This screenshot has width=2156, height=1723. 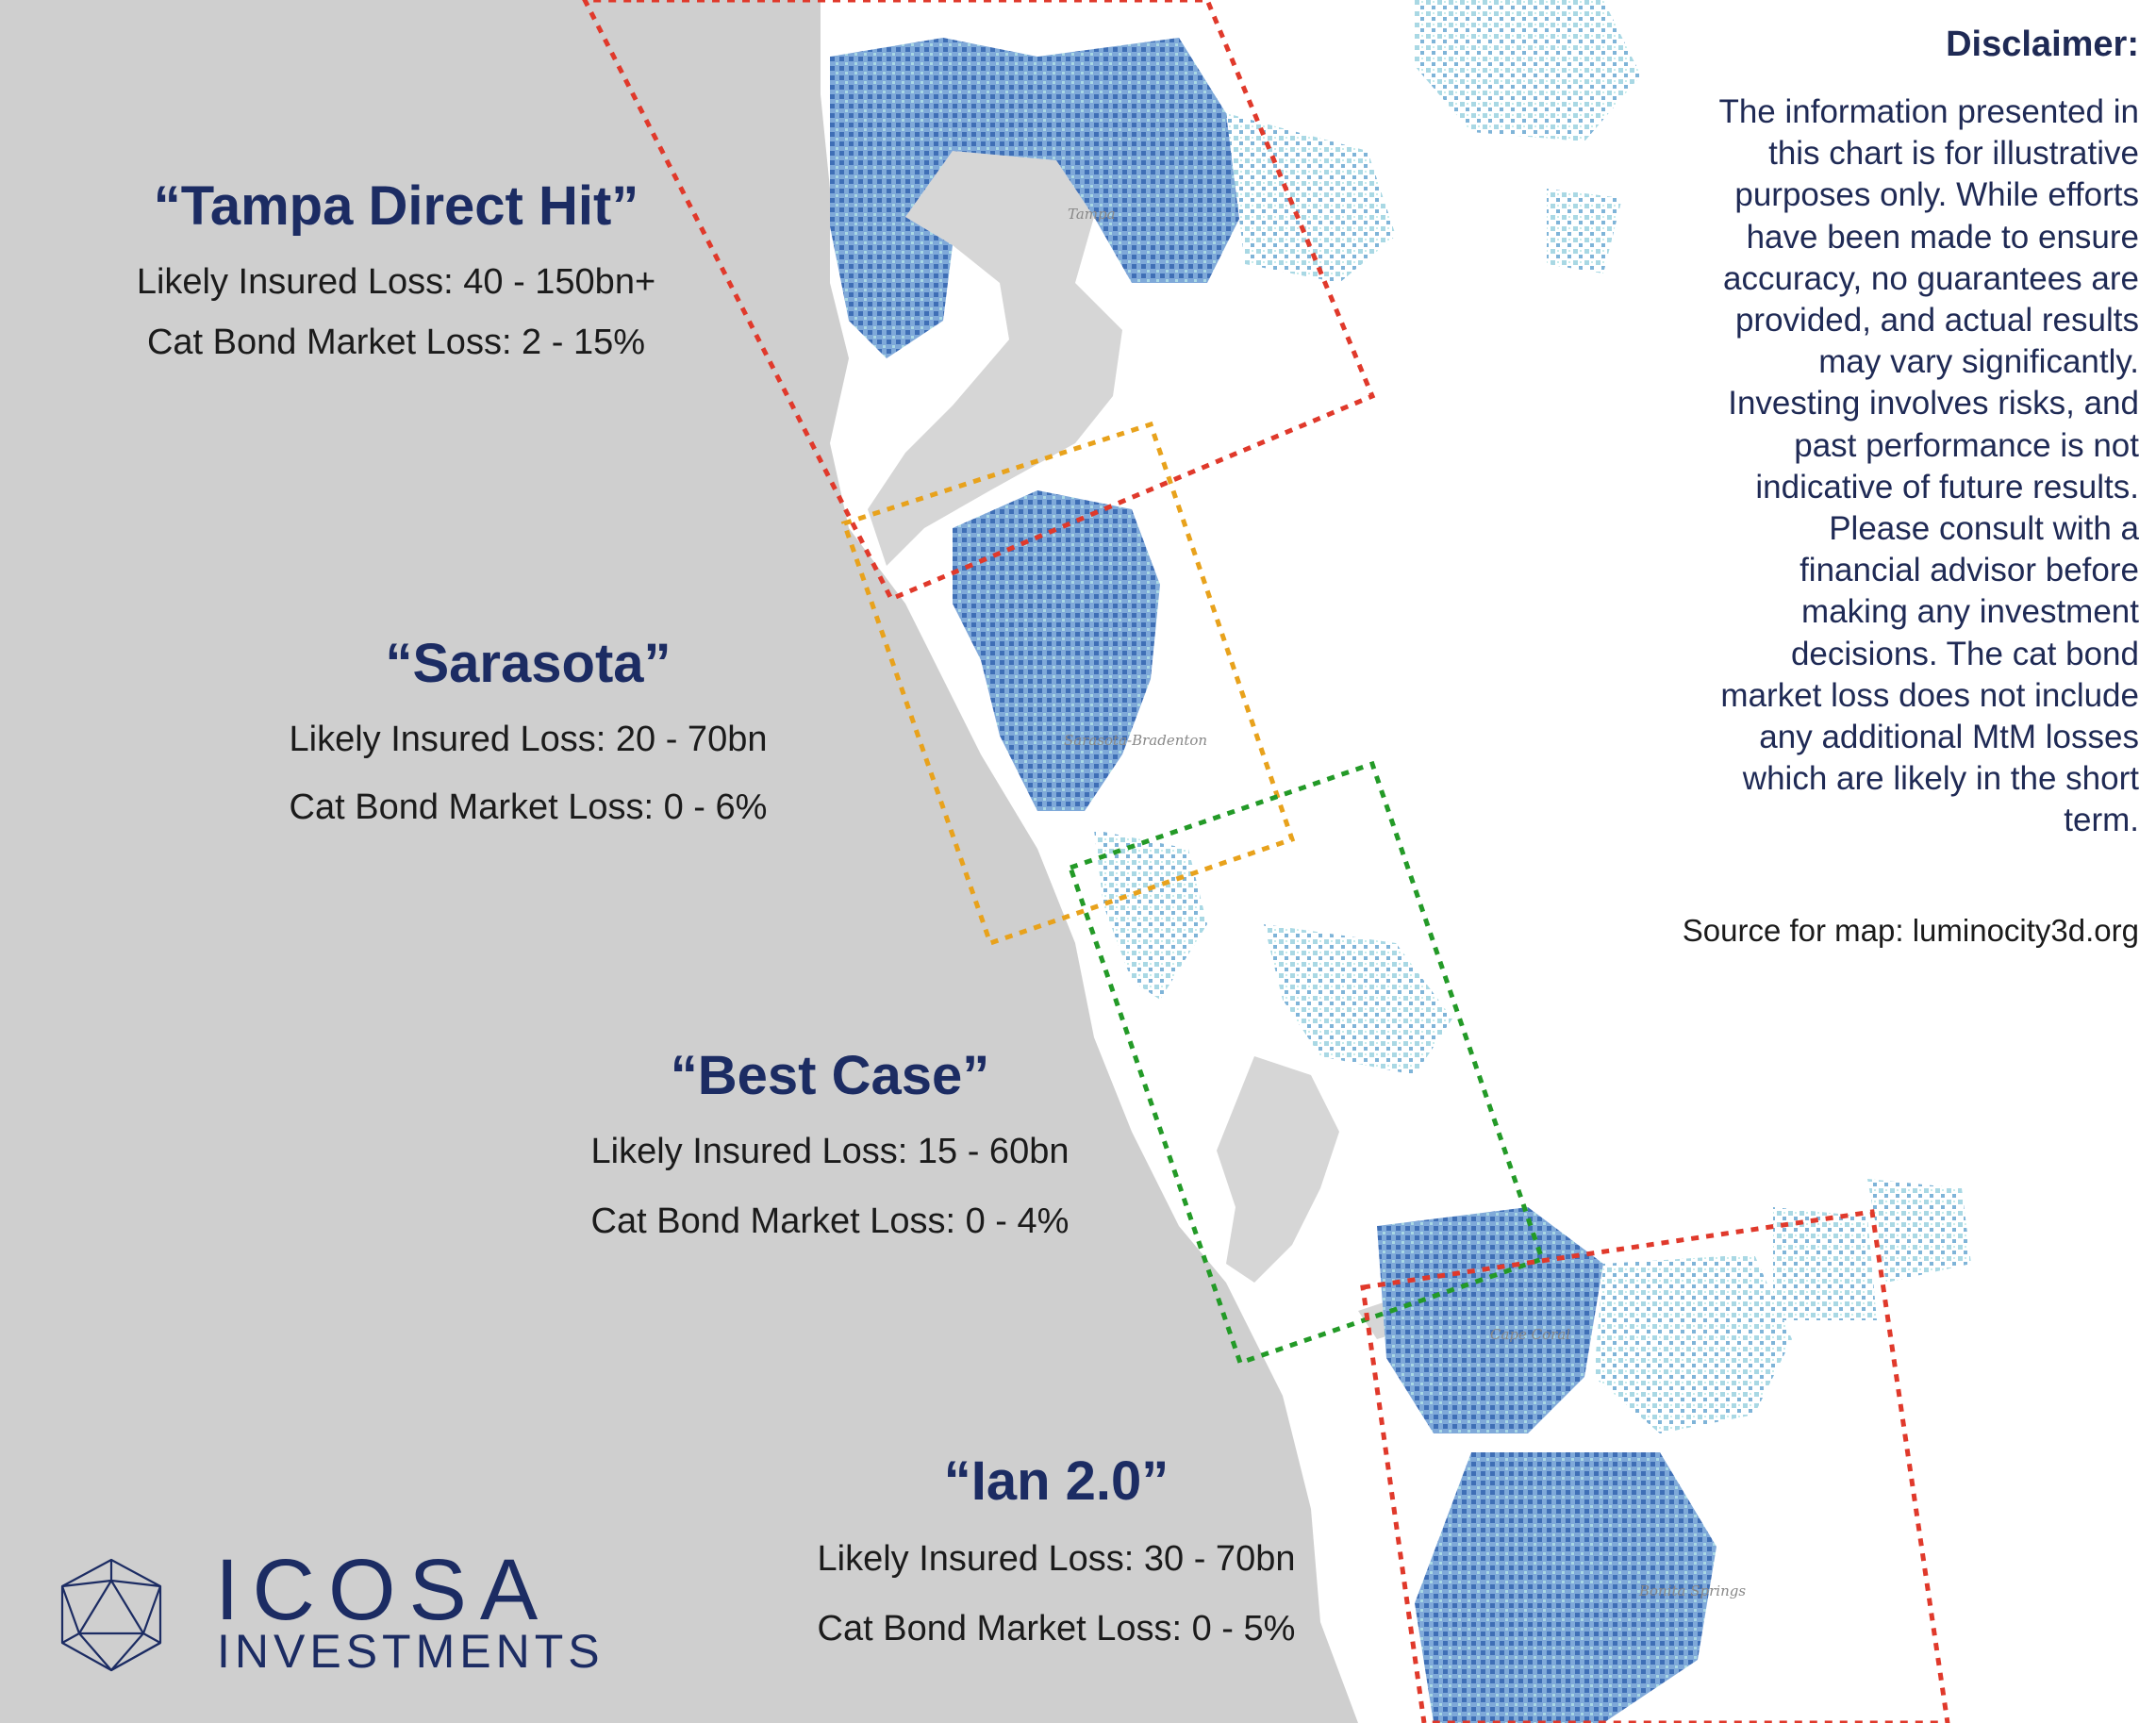 What do you see at coordinates (830, 1221) in the screenshot?
I see `cat-bond-loss: Cat Bond Market Loss: 0 - 4%` at bounding box center [830, 1221].